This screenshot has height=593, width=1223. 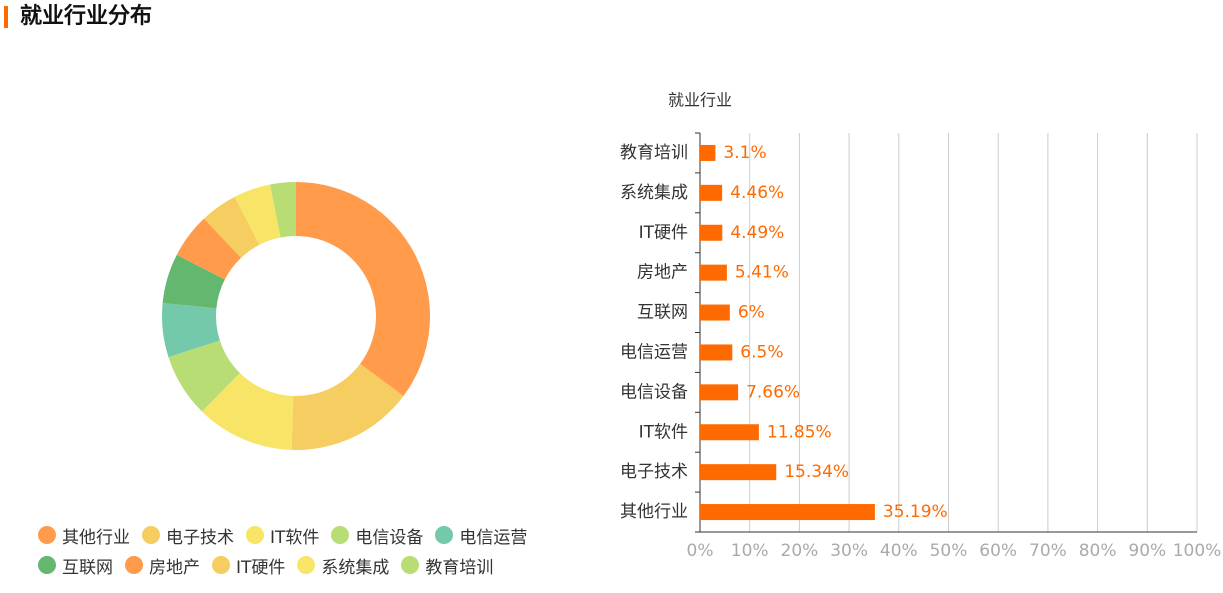 What do you see at coordinates (1147, 551) in the screenshot?
I see `x-tick-label: 90%` at bounding box center [1147, 551].